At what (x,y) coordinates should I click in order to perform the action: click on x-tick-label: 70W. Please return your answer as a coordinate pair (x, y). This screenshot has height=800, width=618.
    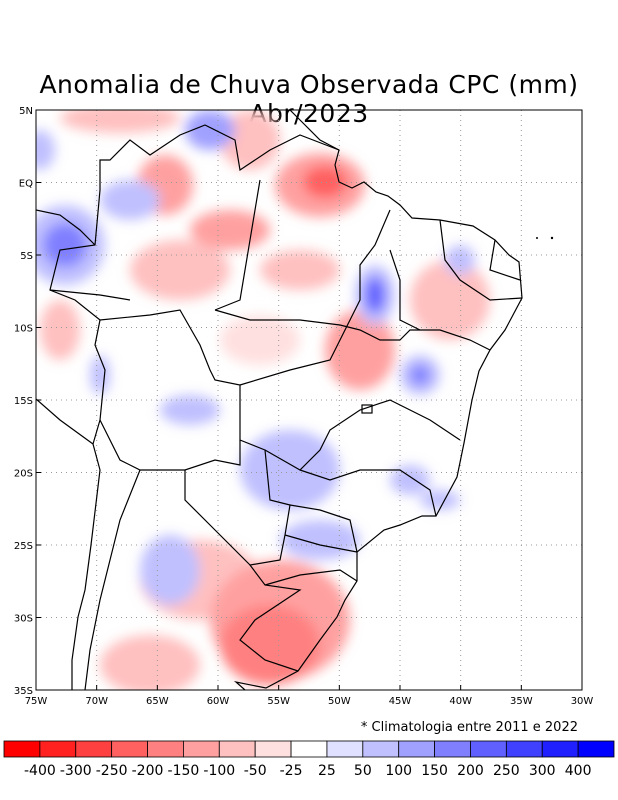
    Looking at the image, I should click on (96, 701).